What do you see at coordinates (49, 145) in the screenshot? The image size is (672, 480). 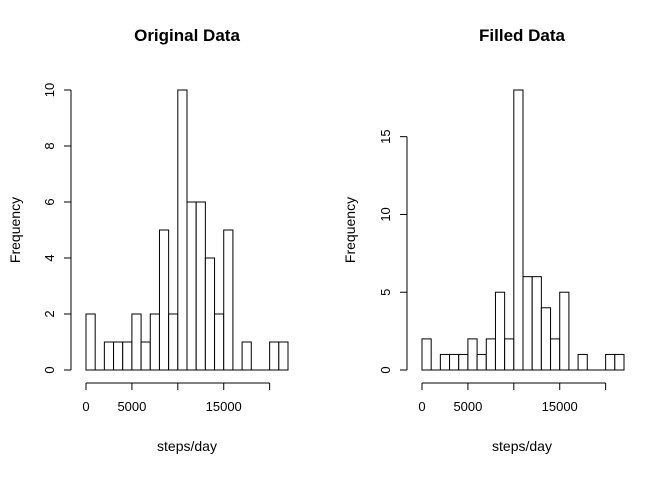 I see `y-tick-label: 8` at bounding box center [49, 145].